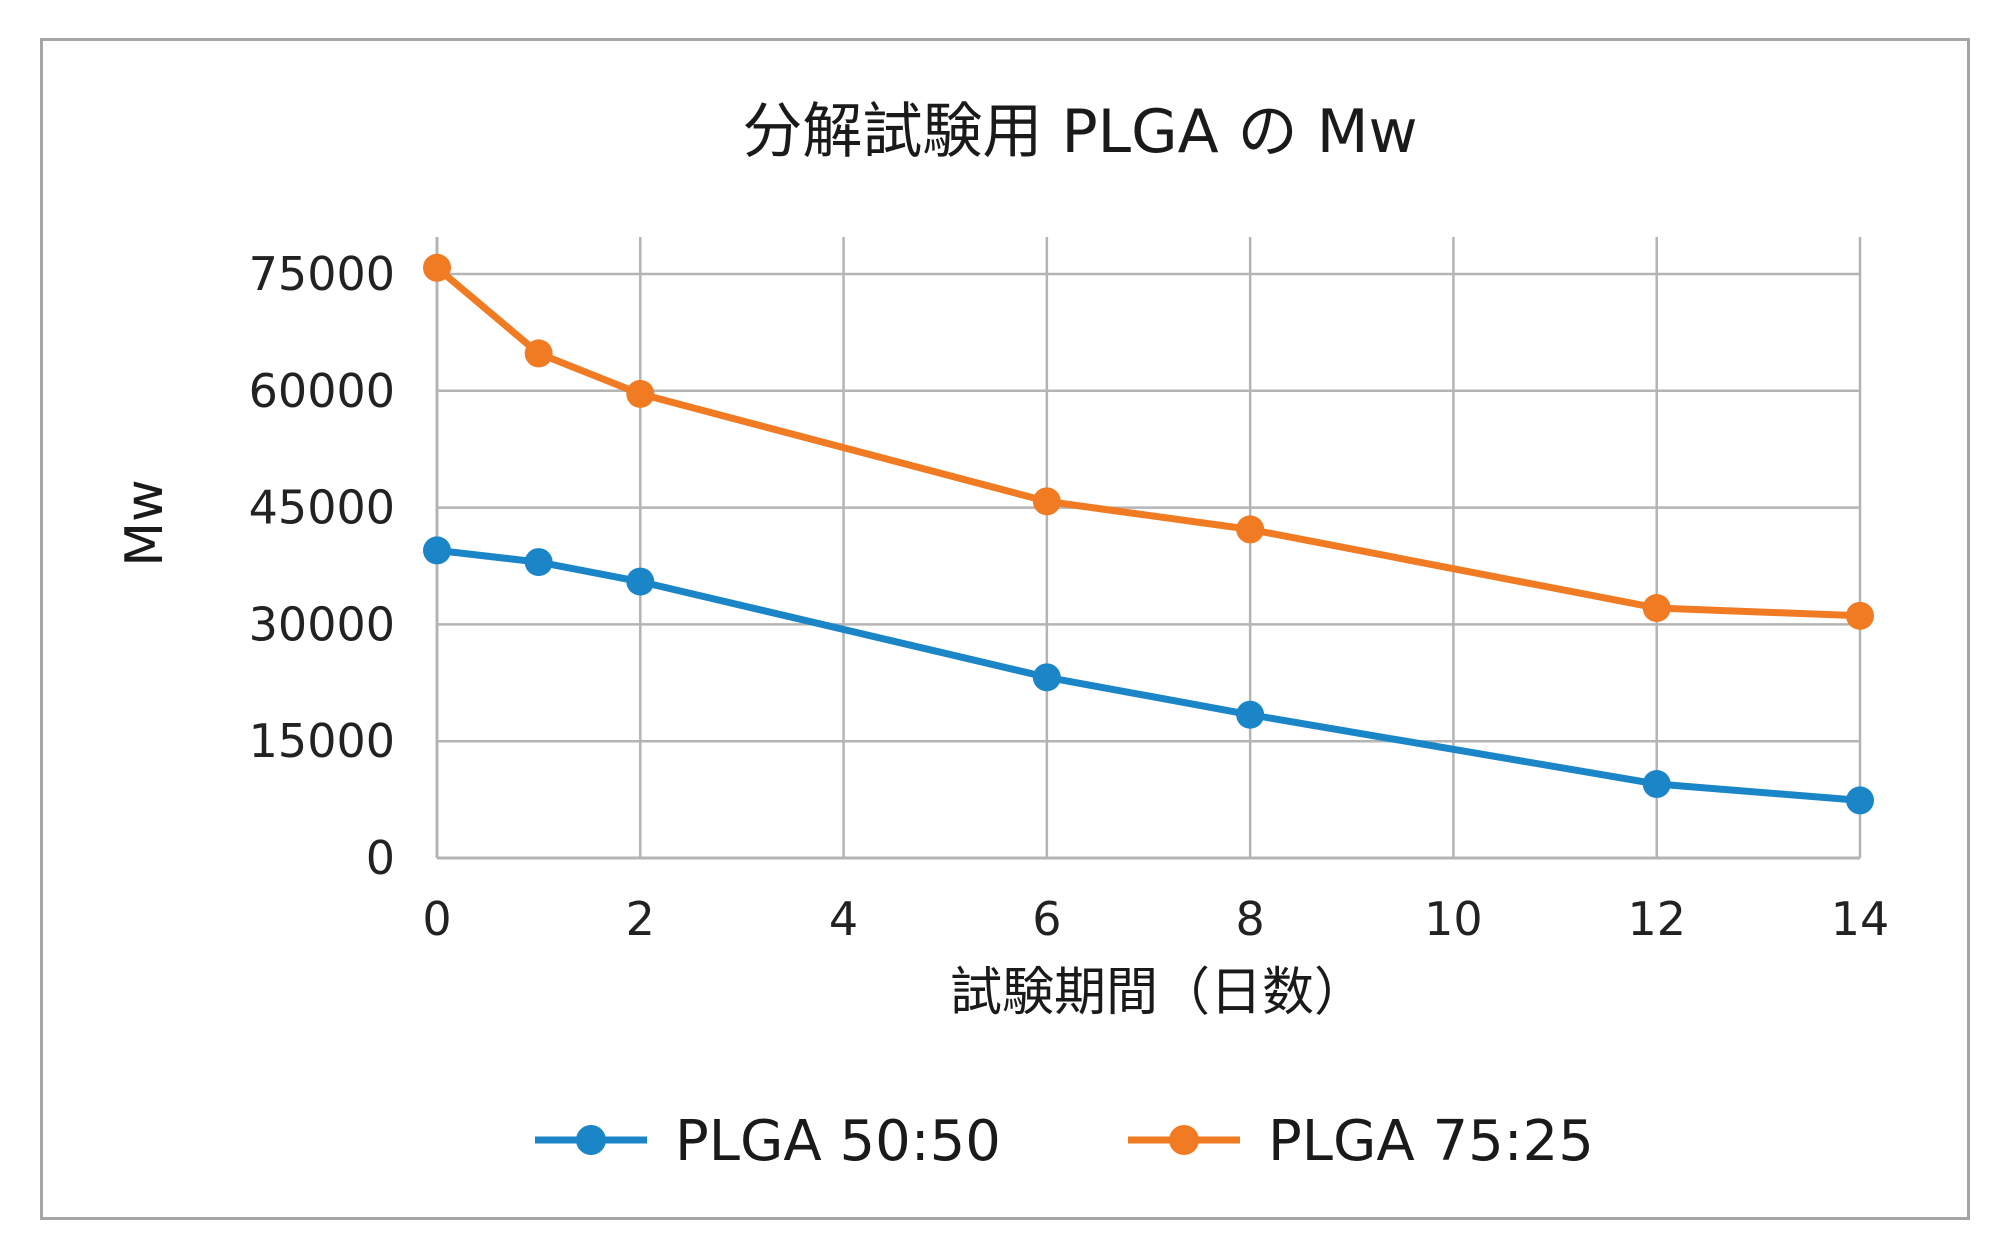 The image size is (2000, 1256). Describe the element at coordinates (843, 919) in the screenshot. I see `x-tick-label: 4` at that location.